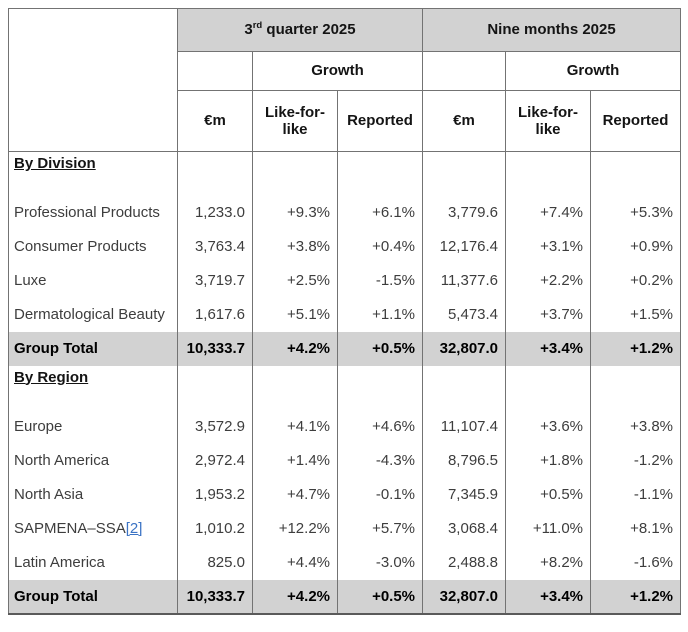 The width and height of the screenshot is (688, 632). I want to click on row-label: North Asia, so click(93, 494).